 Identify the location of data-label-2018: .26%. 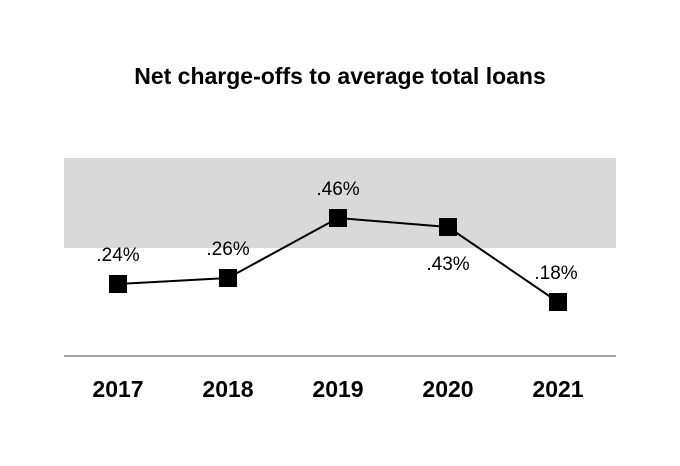
(227, 249).